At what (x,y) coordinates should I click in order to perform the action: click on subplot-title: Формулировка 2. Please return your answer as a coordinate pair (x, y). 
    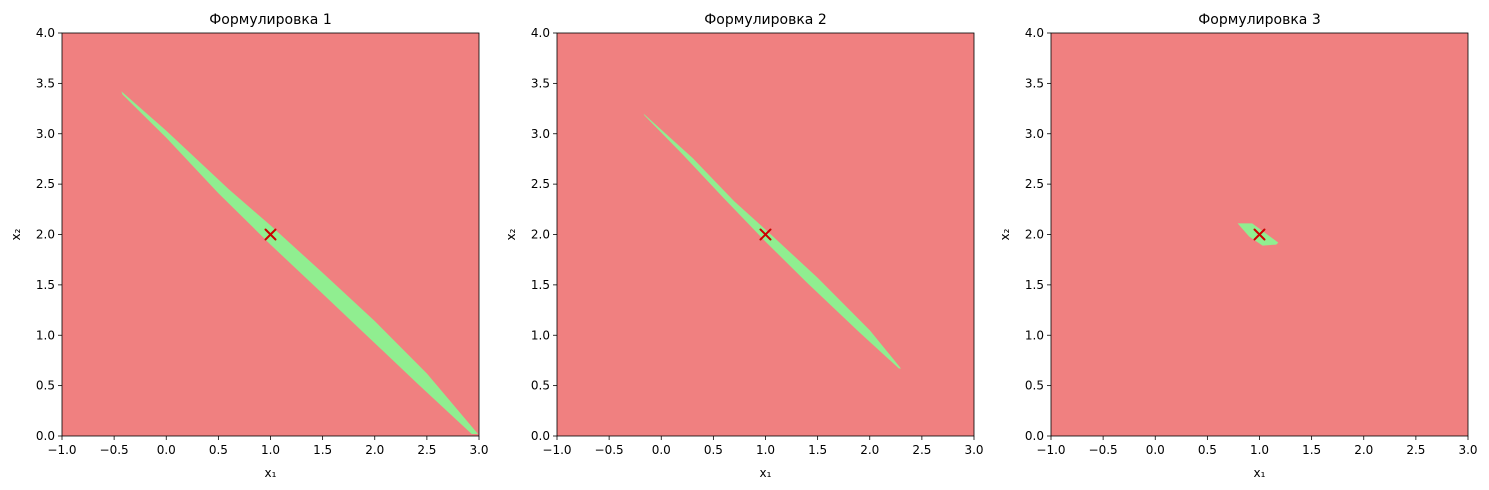
    Looking at the image, I should click on (765, 20).